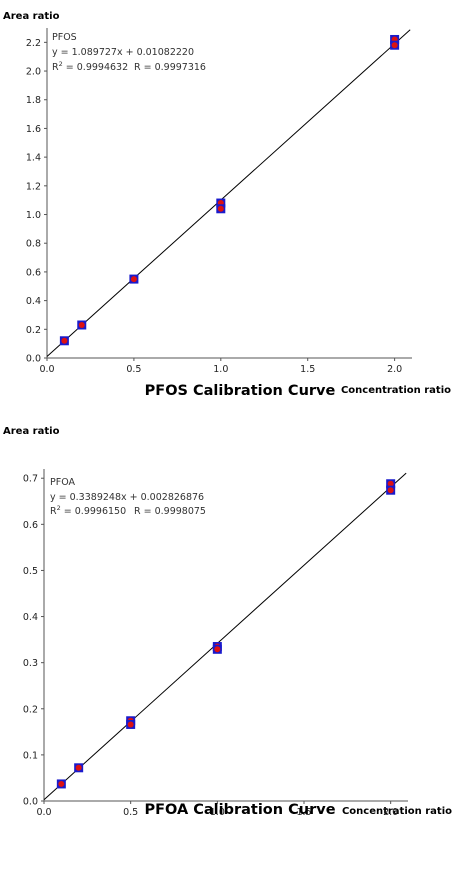 This screenshot has height=872, width=454. I want to click on pfoa-r2-sup: 2, so click(59, 508).